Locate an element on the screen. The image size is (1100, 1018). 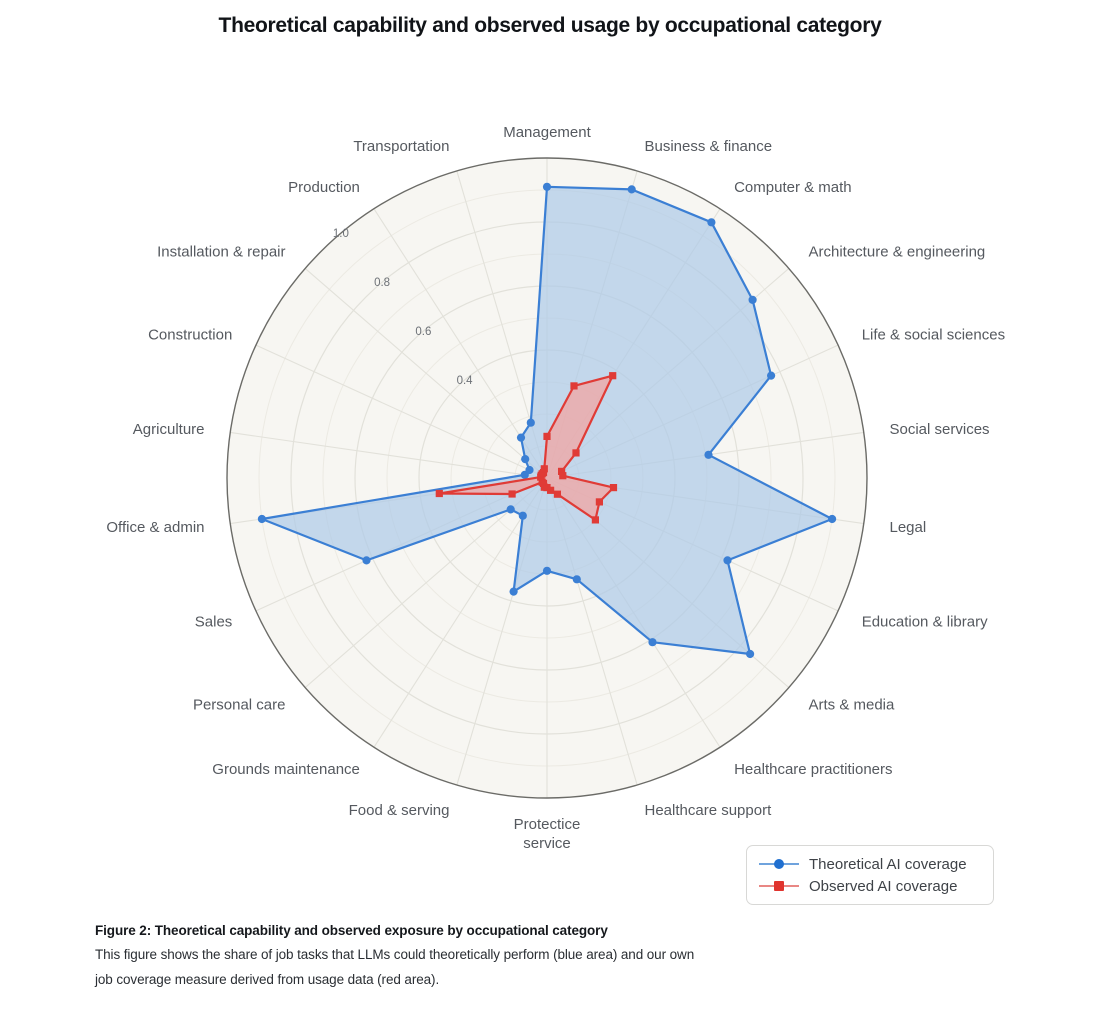
radial-tick-0.8: 0.8 is located at coordinates (382, 283).